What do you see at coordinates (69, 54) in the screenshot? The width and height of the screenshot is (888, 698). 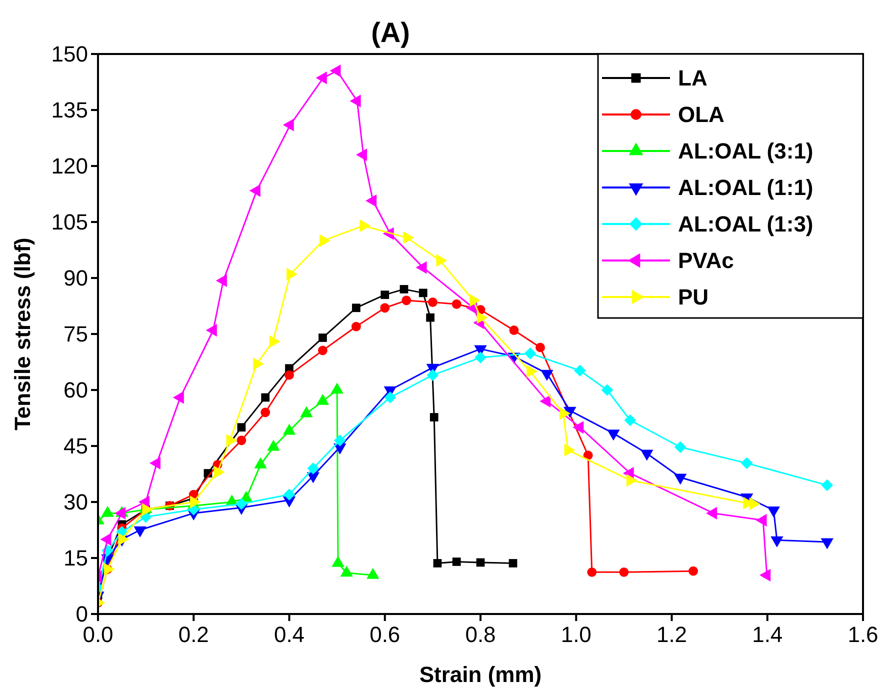 I see `y-tick-label: 150` at bounding box center [69, 54].